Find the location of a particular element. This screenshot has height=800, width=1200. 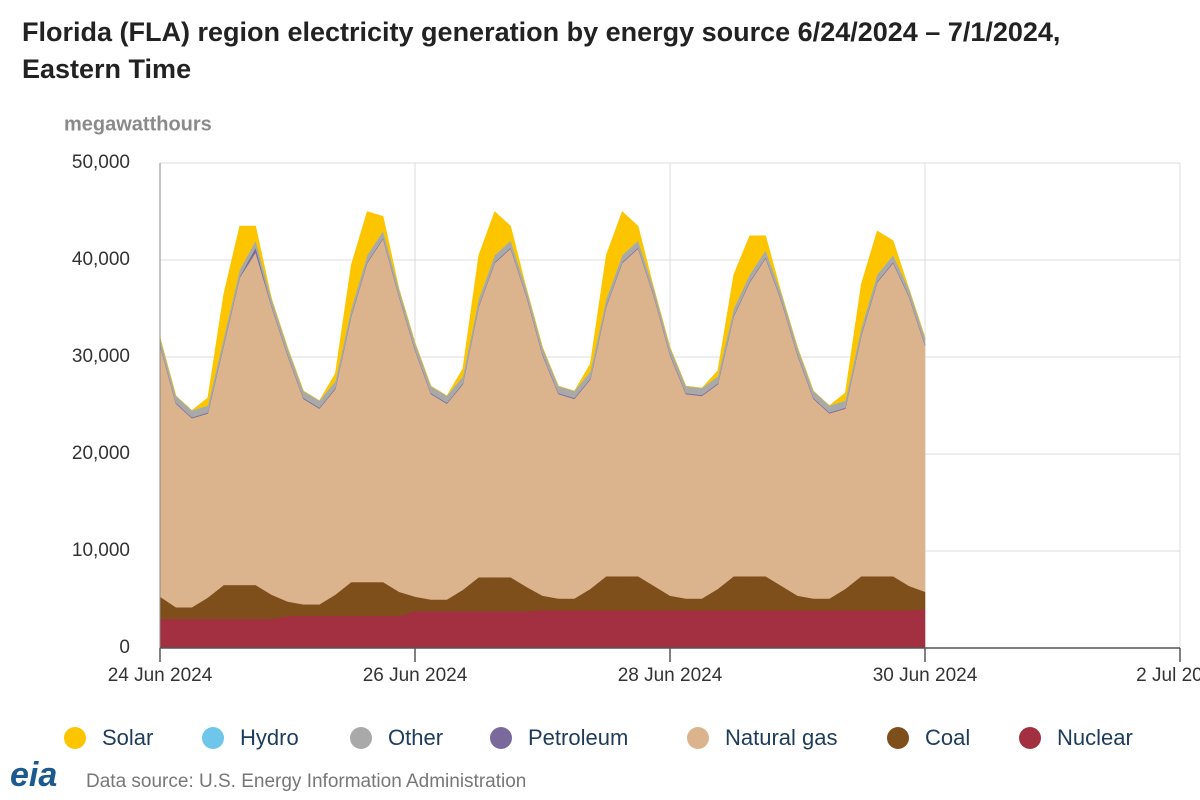

x-tick-label: 2 Jul 2024 is located at coordinates (1168, 675).